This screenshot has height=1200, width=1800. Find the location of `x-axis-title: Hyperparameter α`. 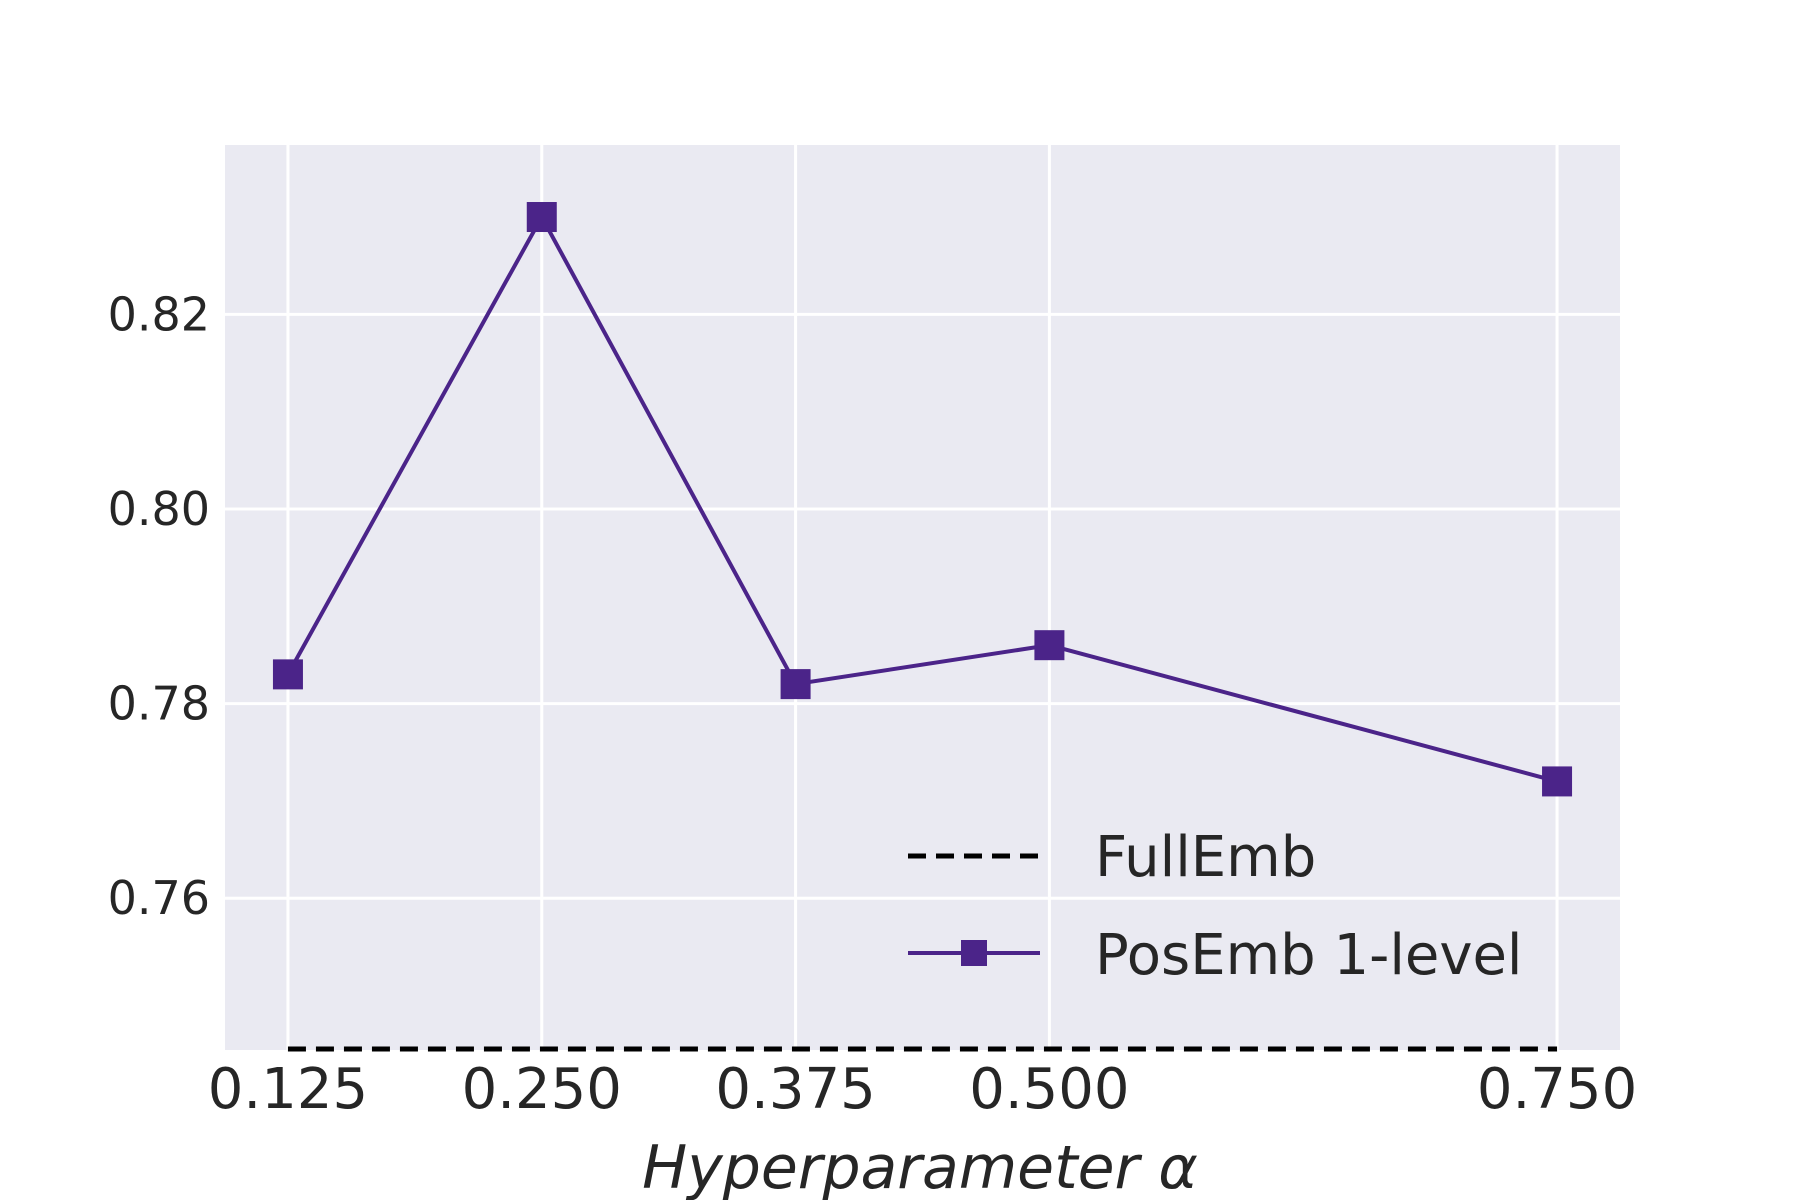

x-axis-title: Hyperparameter α is located at coordinates (920, 1166).